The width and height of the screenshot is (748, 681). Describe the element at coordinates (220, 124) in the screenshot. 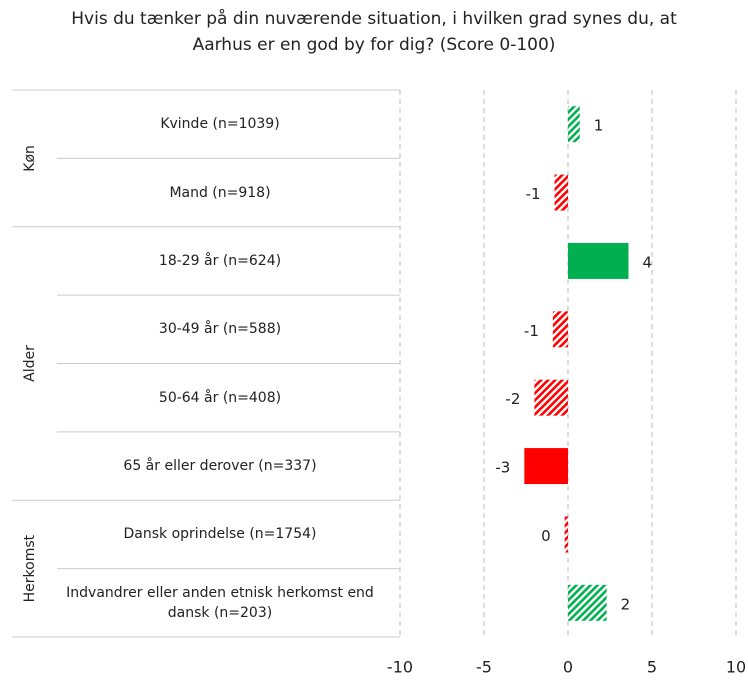

I see `category-label: Kvinde (n=1039)` at that location.